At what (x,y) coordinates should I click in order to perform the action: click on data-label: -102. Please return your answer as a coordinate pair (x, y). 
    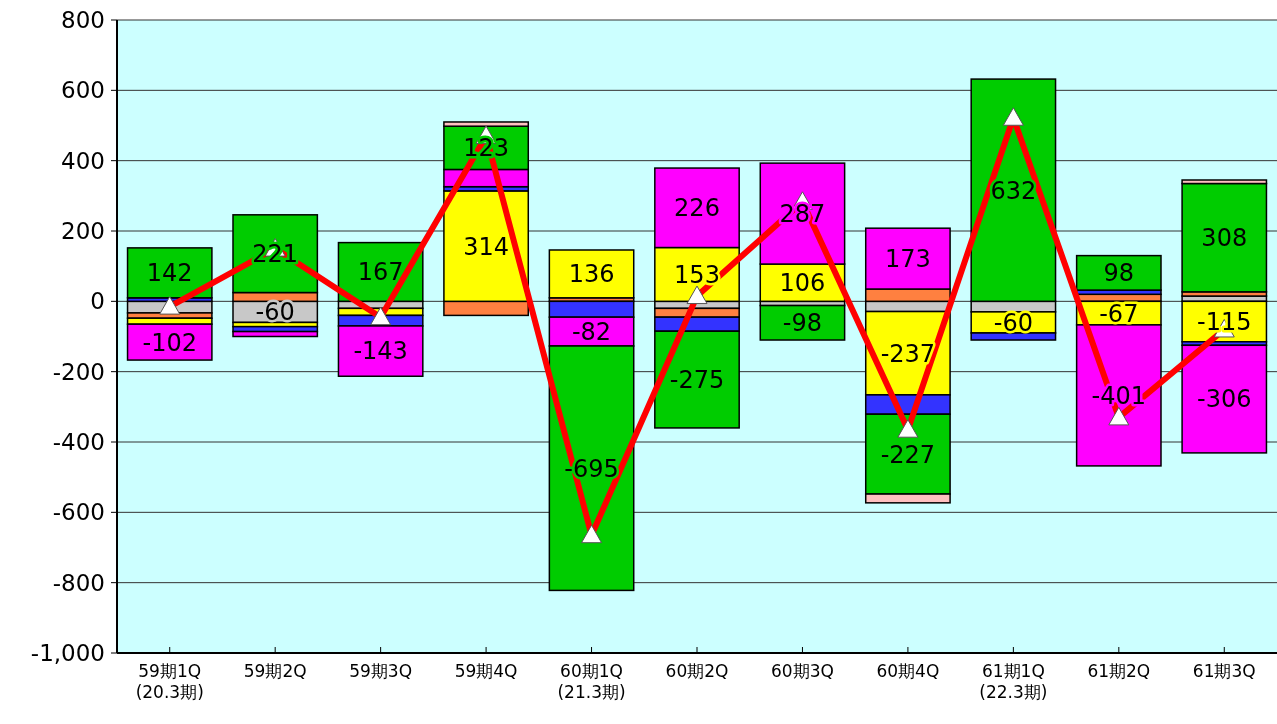
    Looking at the image, I should click on (169, 342).